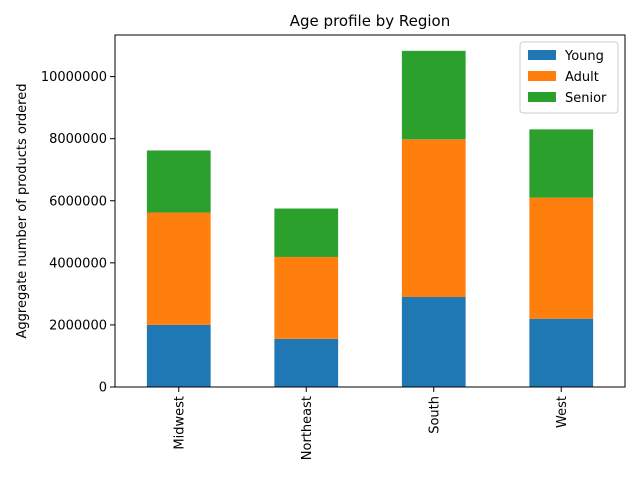 The width and height of the screenshot is (640, 480). I want to click on bar-senior-northeast, so click(306, 232).